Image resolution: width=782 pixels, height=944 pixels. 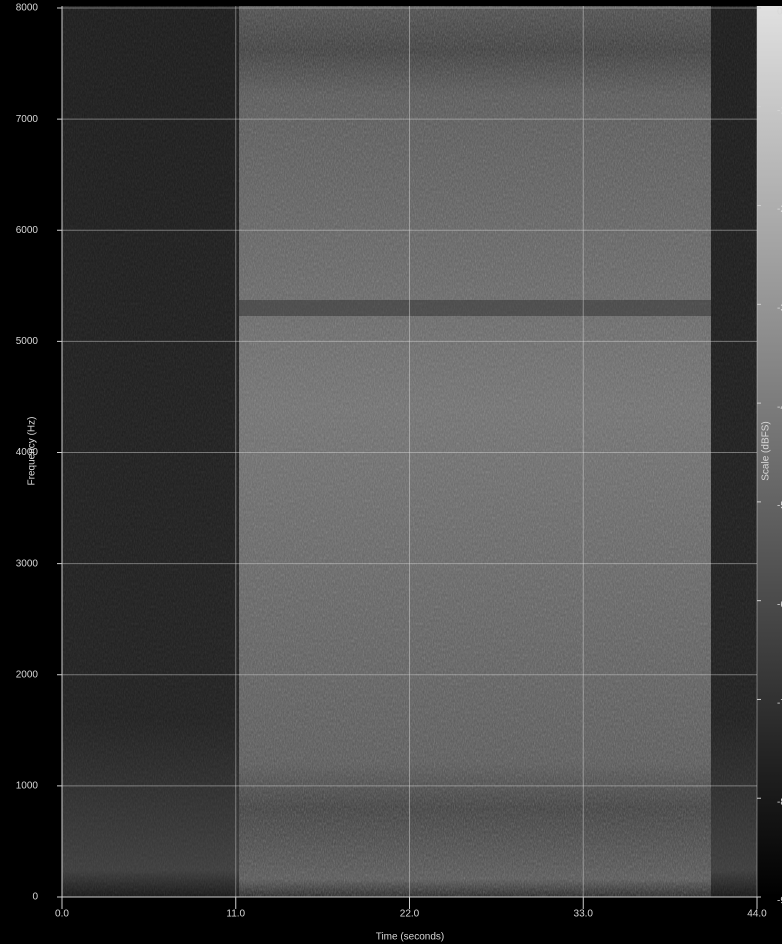 What do you see at coordinates (27, 8) in the screenshot?
I see `y-tick-label: 8000` at bounding box center [27, 8].